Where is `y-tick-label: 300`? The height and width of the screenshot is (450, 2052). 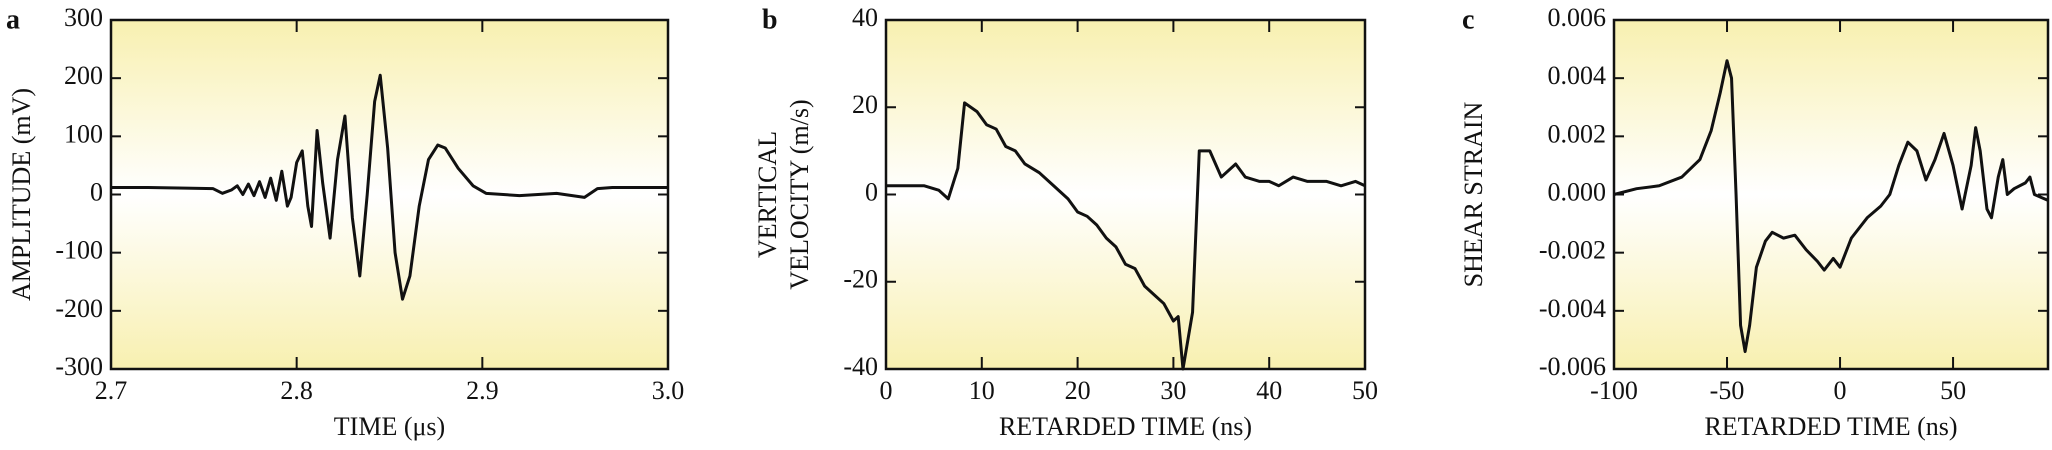
y-tick-label: 300 is located at coordinates (83, 17).